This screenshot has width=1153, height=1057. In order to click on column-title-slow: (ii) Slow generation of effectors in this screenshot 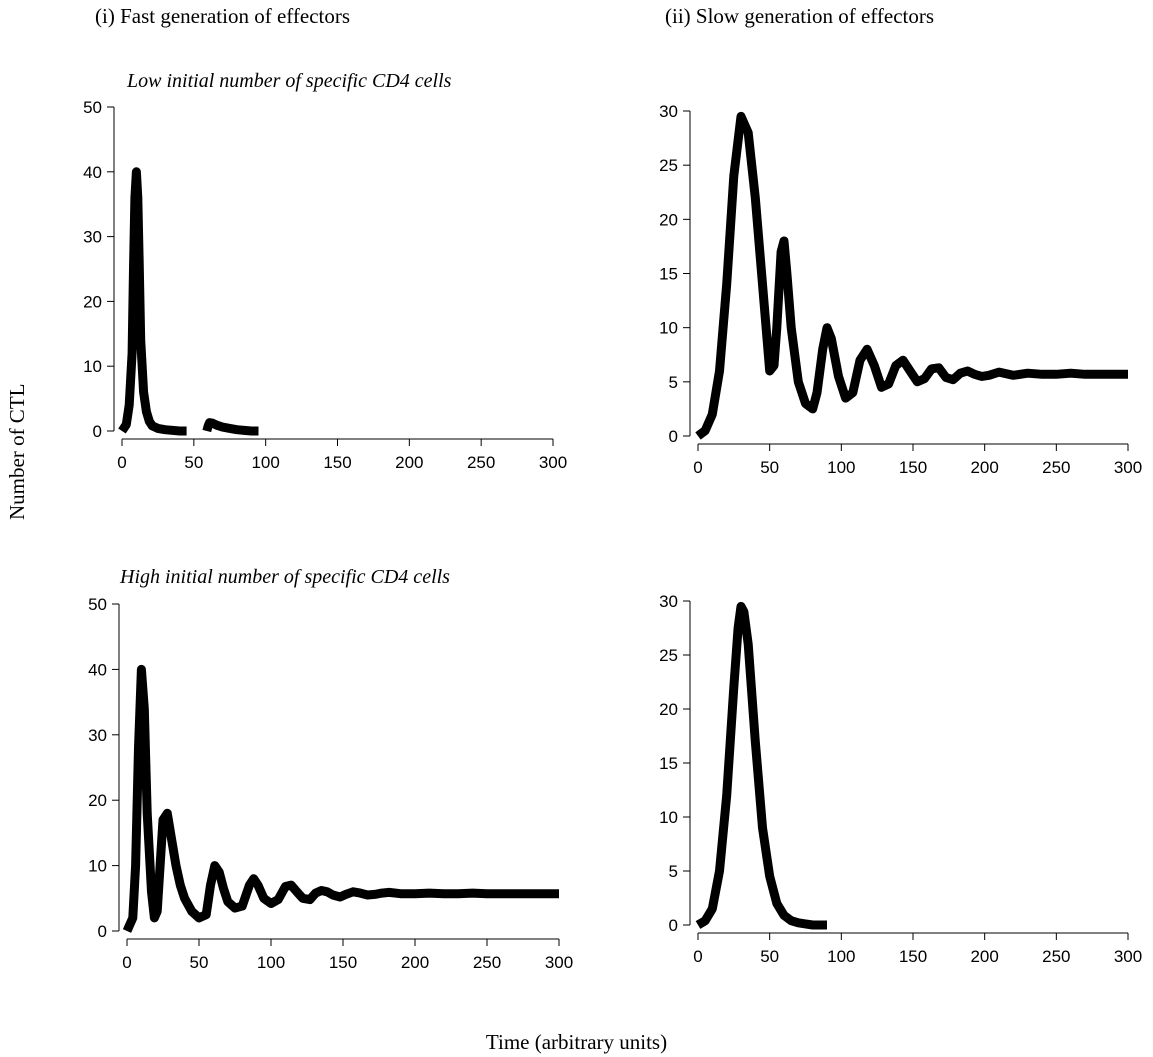, I will do `click(800, 16)`.